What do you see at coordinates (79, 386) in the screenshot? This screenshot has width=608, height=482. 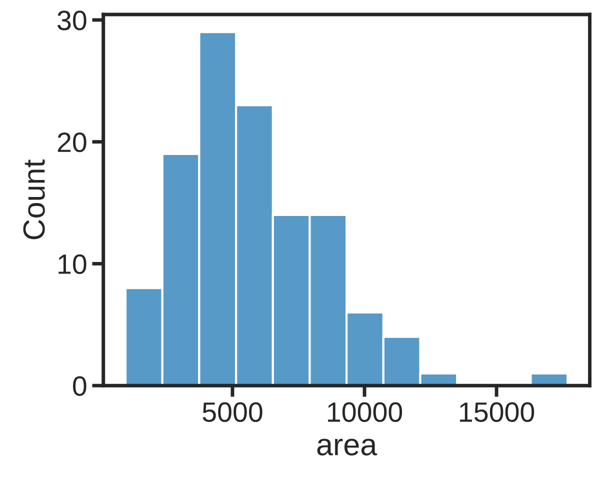 I see `y-tick-label: 0` at bounding box center [79, 386].